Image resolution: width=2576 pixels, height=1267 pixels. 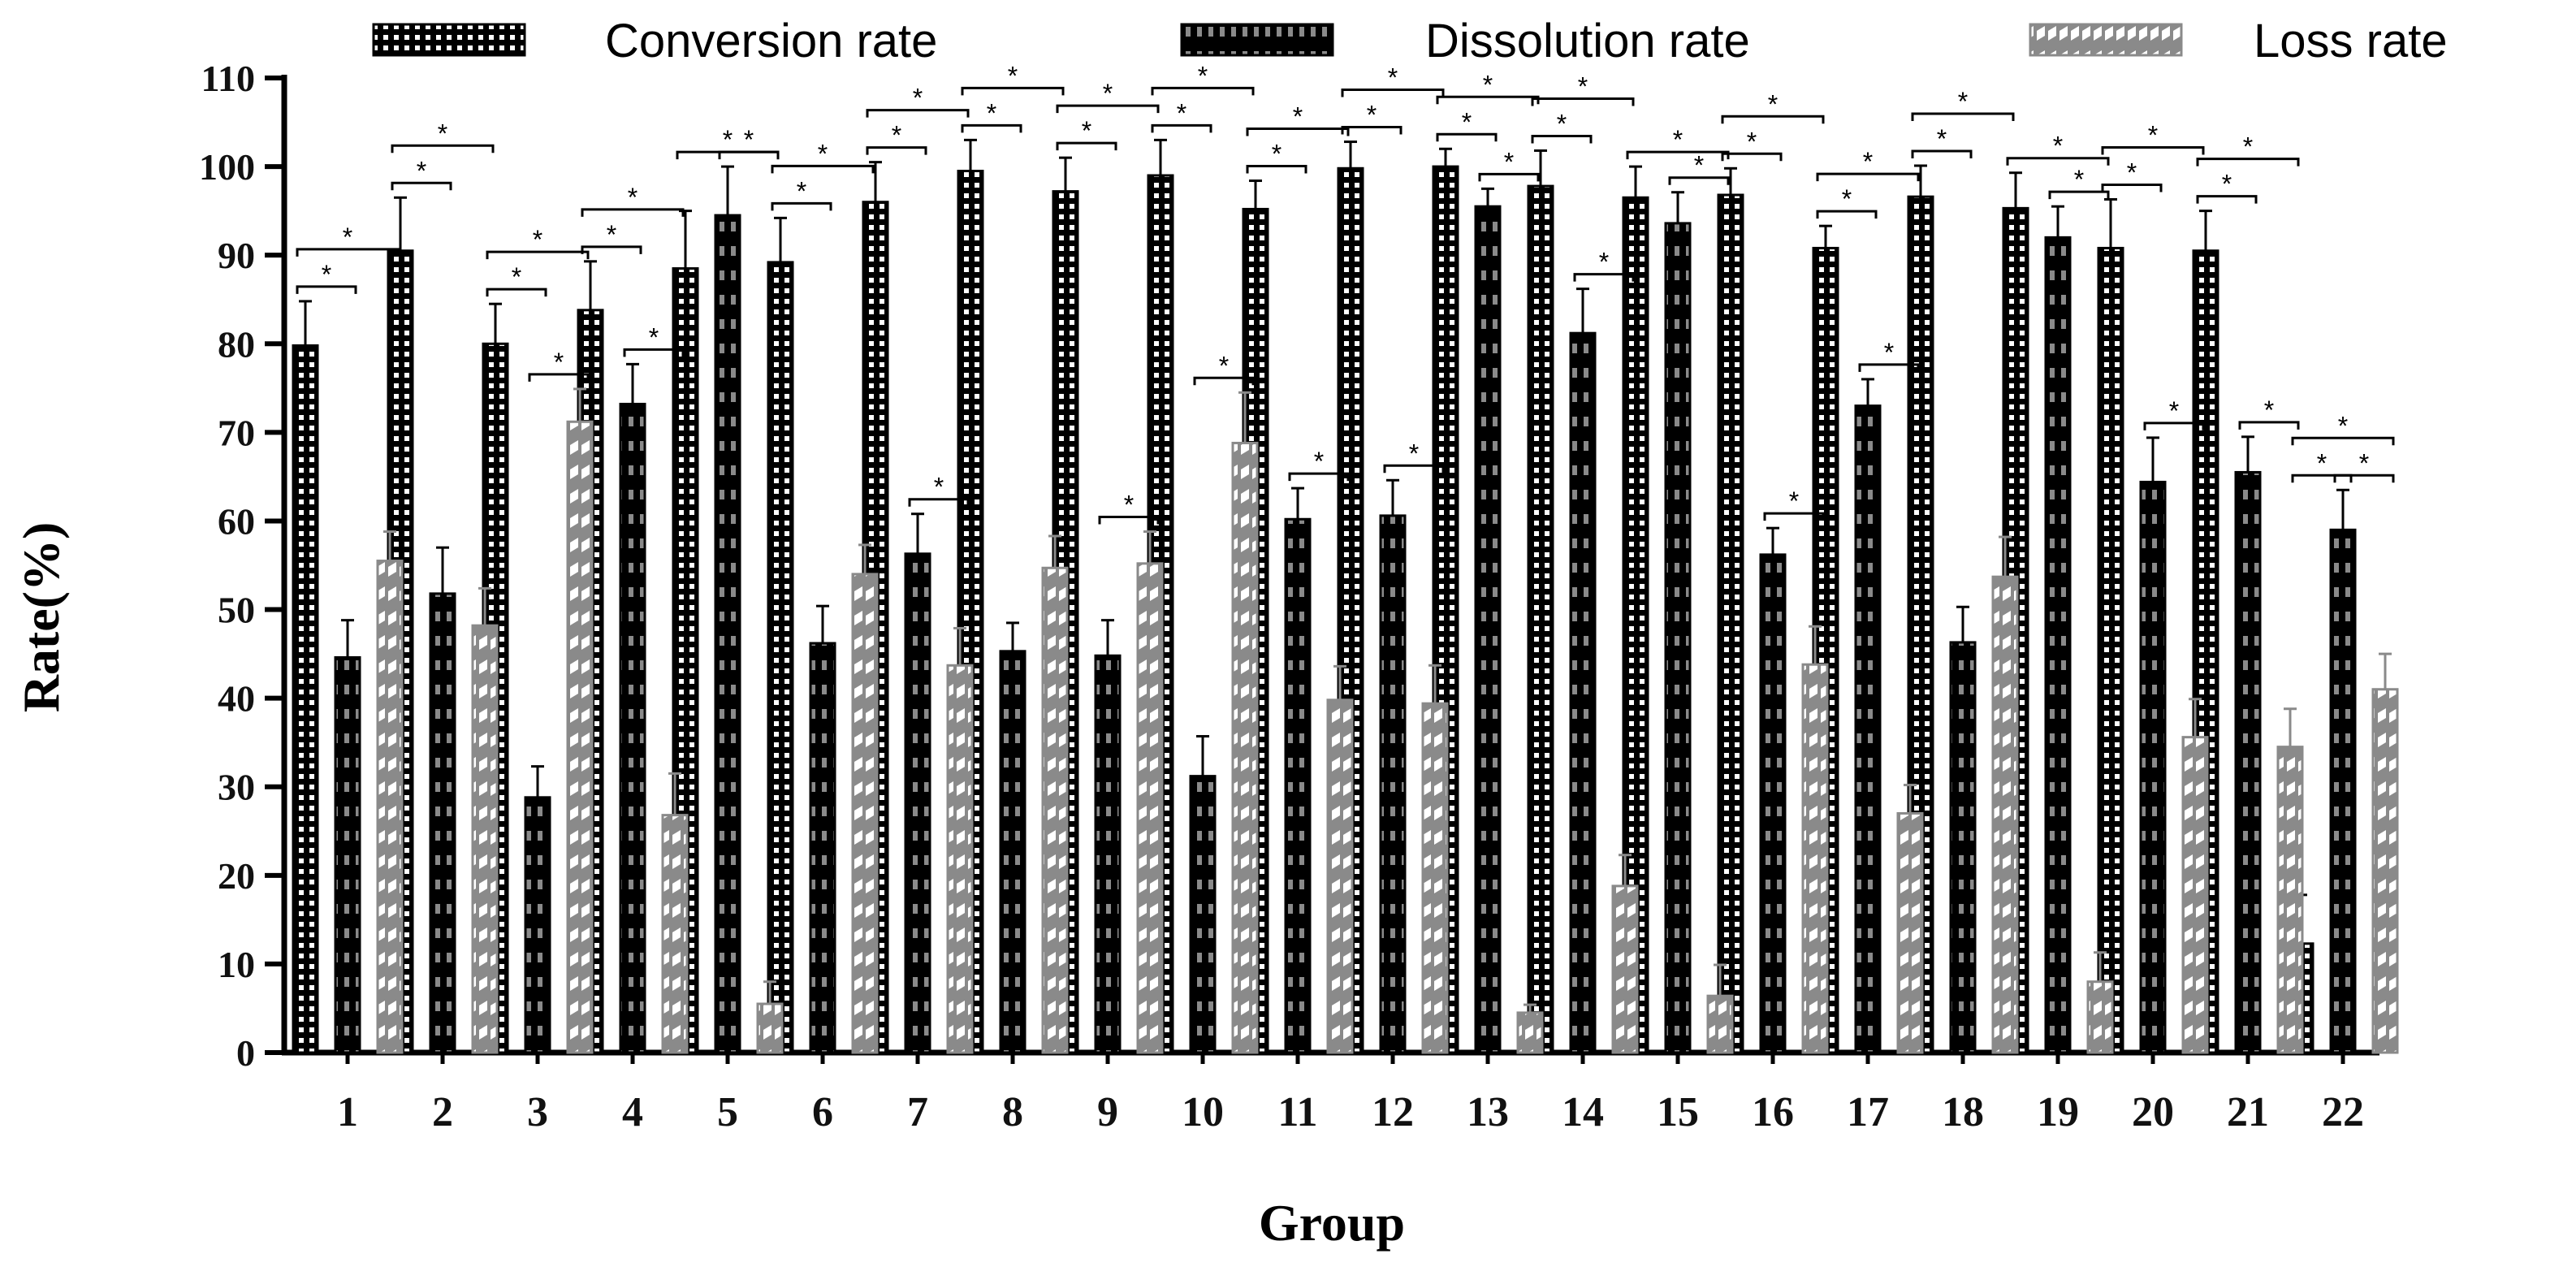 What do you see at coordinates (2351, 41) in the screenshot?
I see `legend-label-loss: Loss rate` at bounding box center [2351, 41].